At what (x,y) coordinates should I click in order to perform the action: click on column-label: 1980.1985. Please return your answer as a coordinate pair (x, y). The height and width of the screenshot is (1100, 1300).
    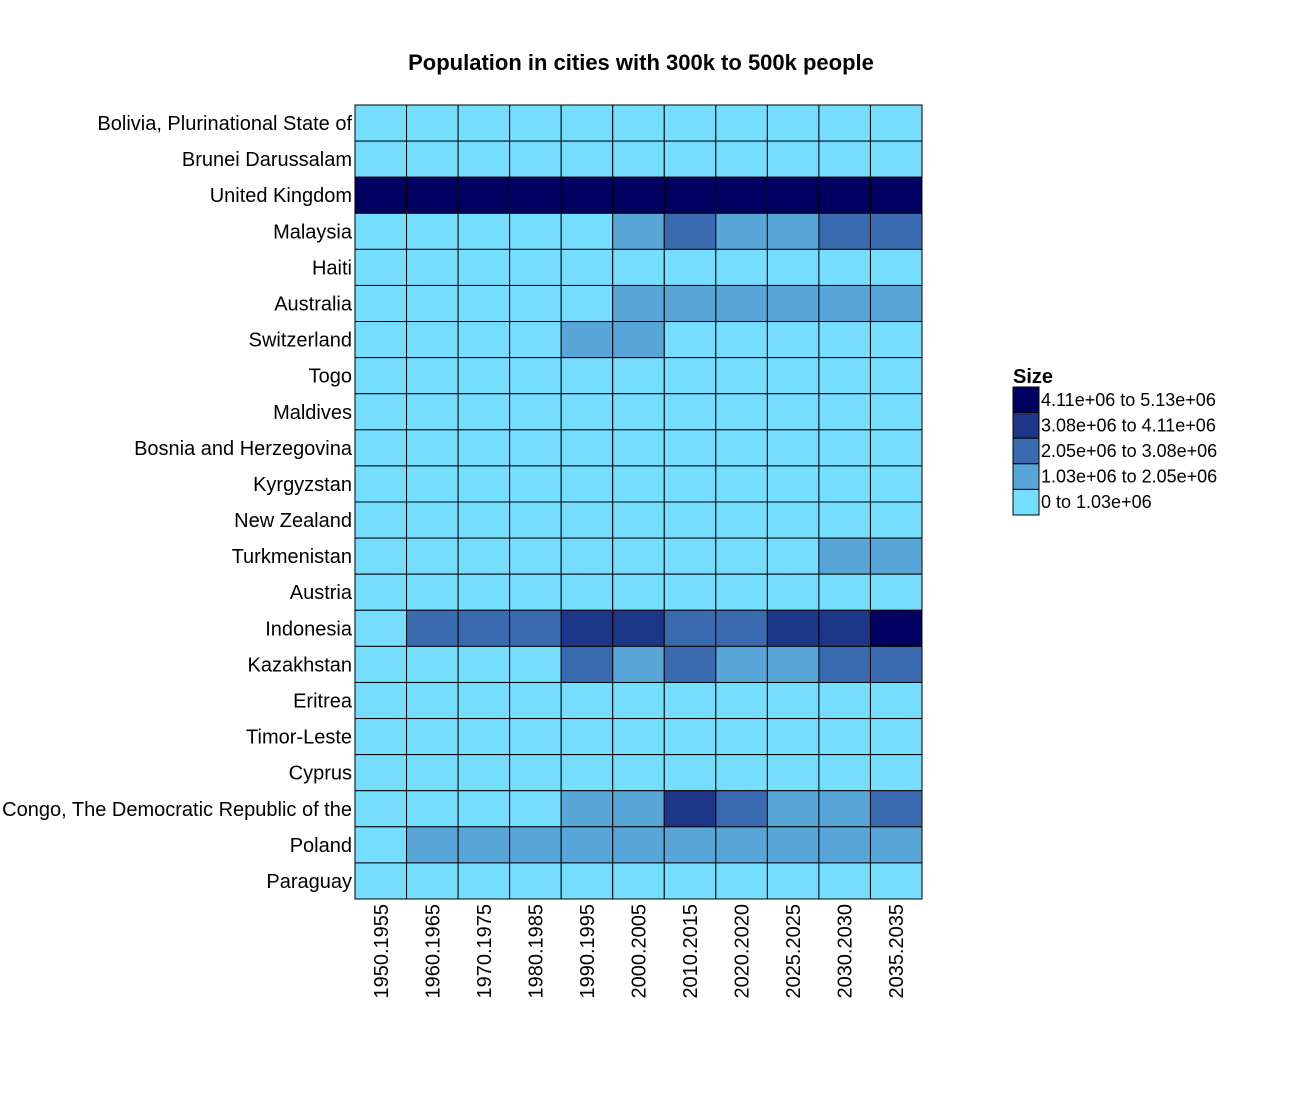
    Looking at the image, I should click on (536, 951).